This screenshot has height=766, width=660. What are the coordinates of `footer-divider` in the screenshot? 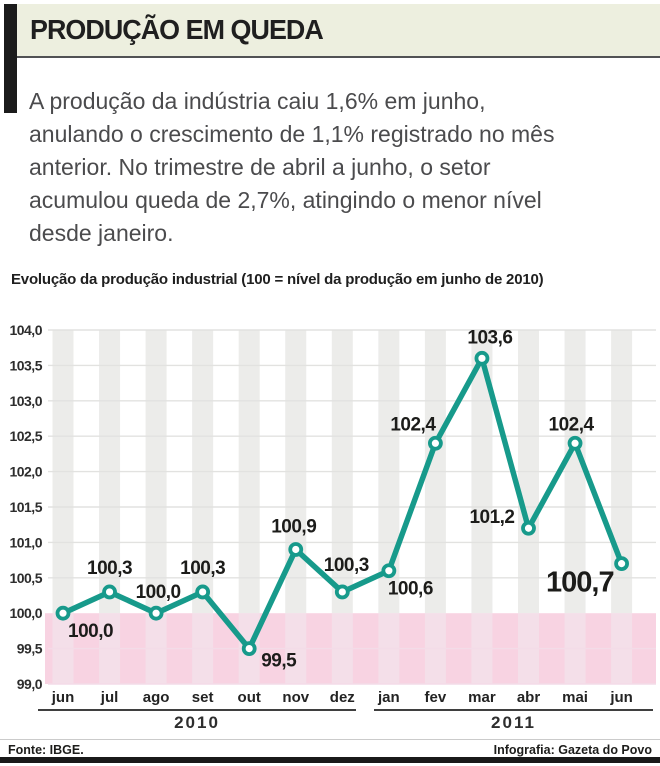 It's located at (330, 739).